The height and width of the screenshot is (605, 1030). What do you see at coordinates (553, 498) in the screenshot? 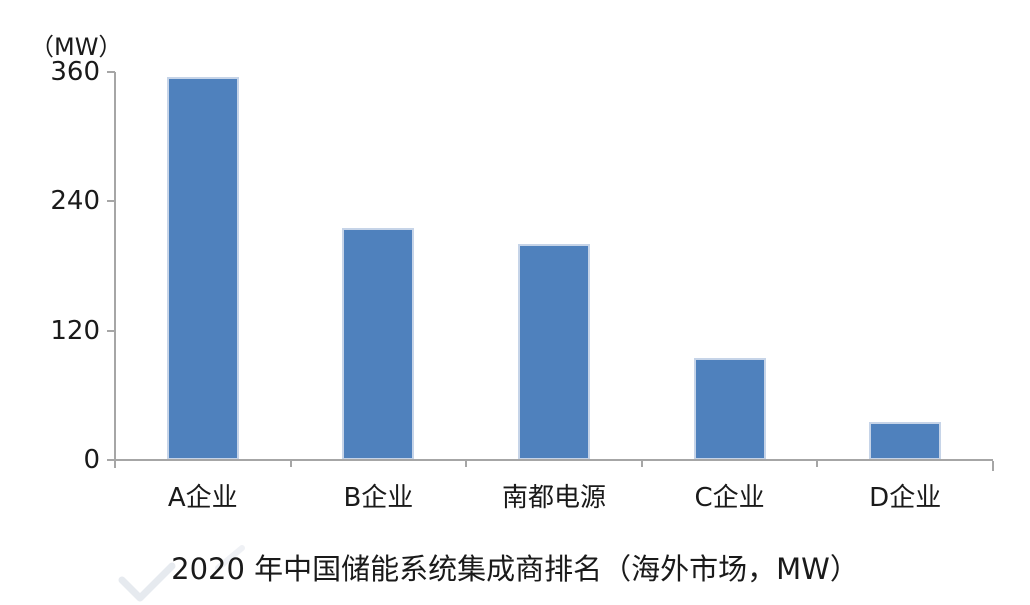
I see `category-label: 南都电源` at bounding box center [553, 498].